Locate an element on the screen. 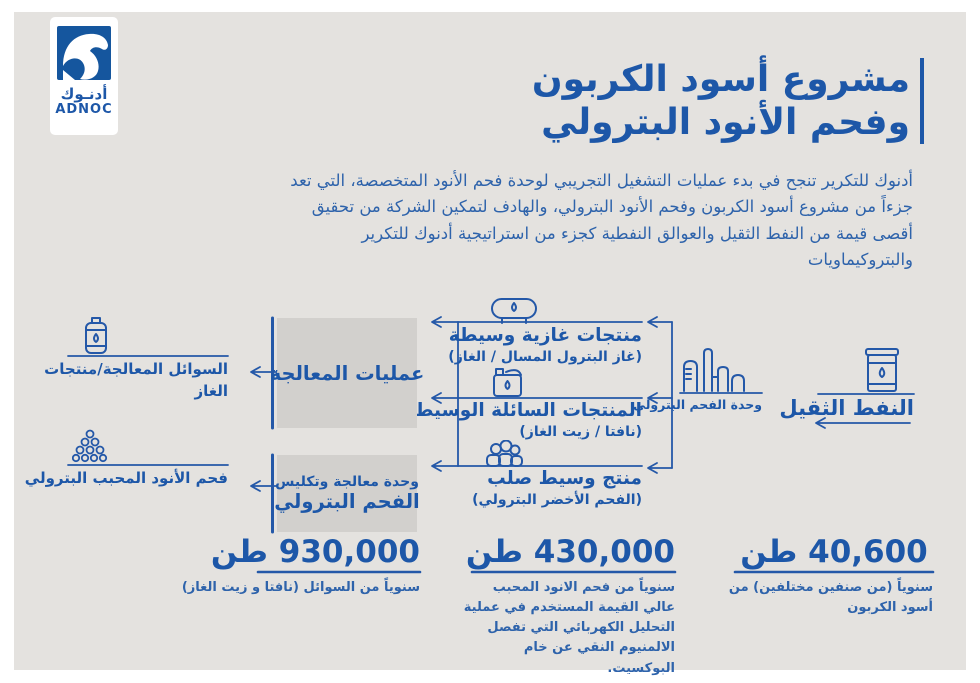  output-liquids-line2: الغاز is located at coordinates (211, 390).